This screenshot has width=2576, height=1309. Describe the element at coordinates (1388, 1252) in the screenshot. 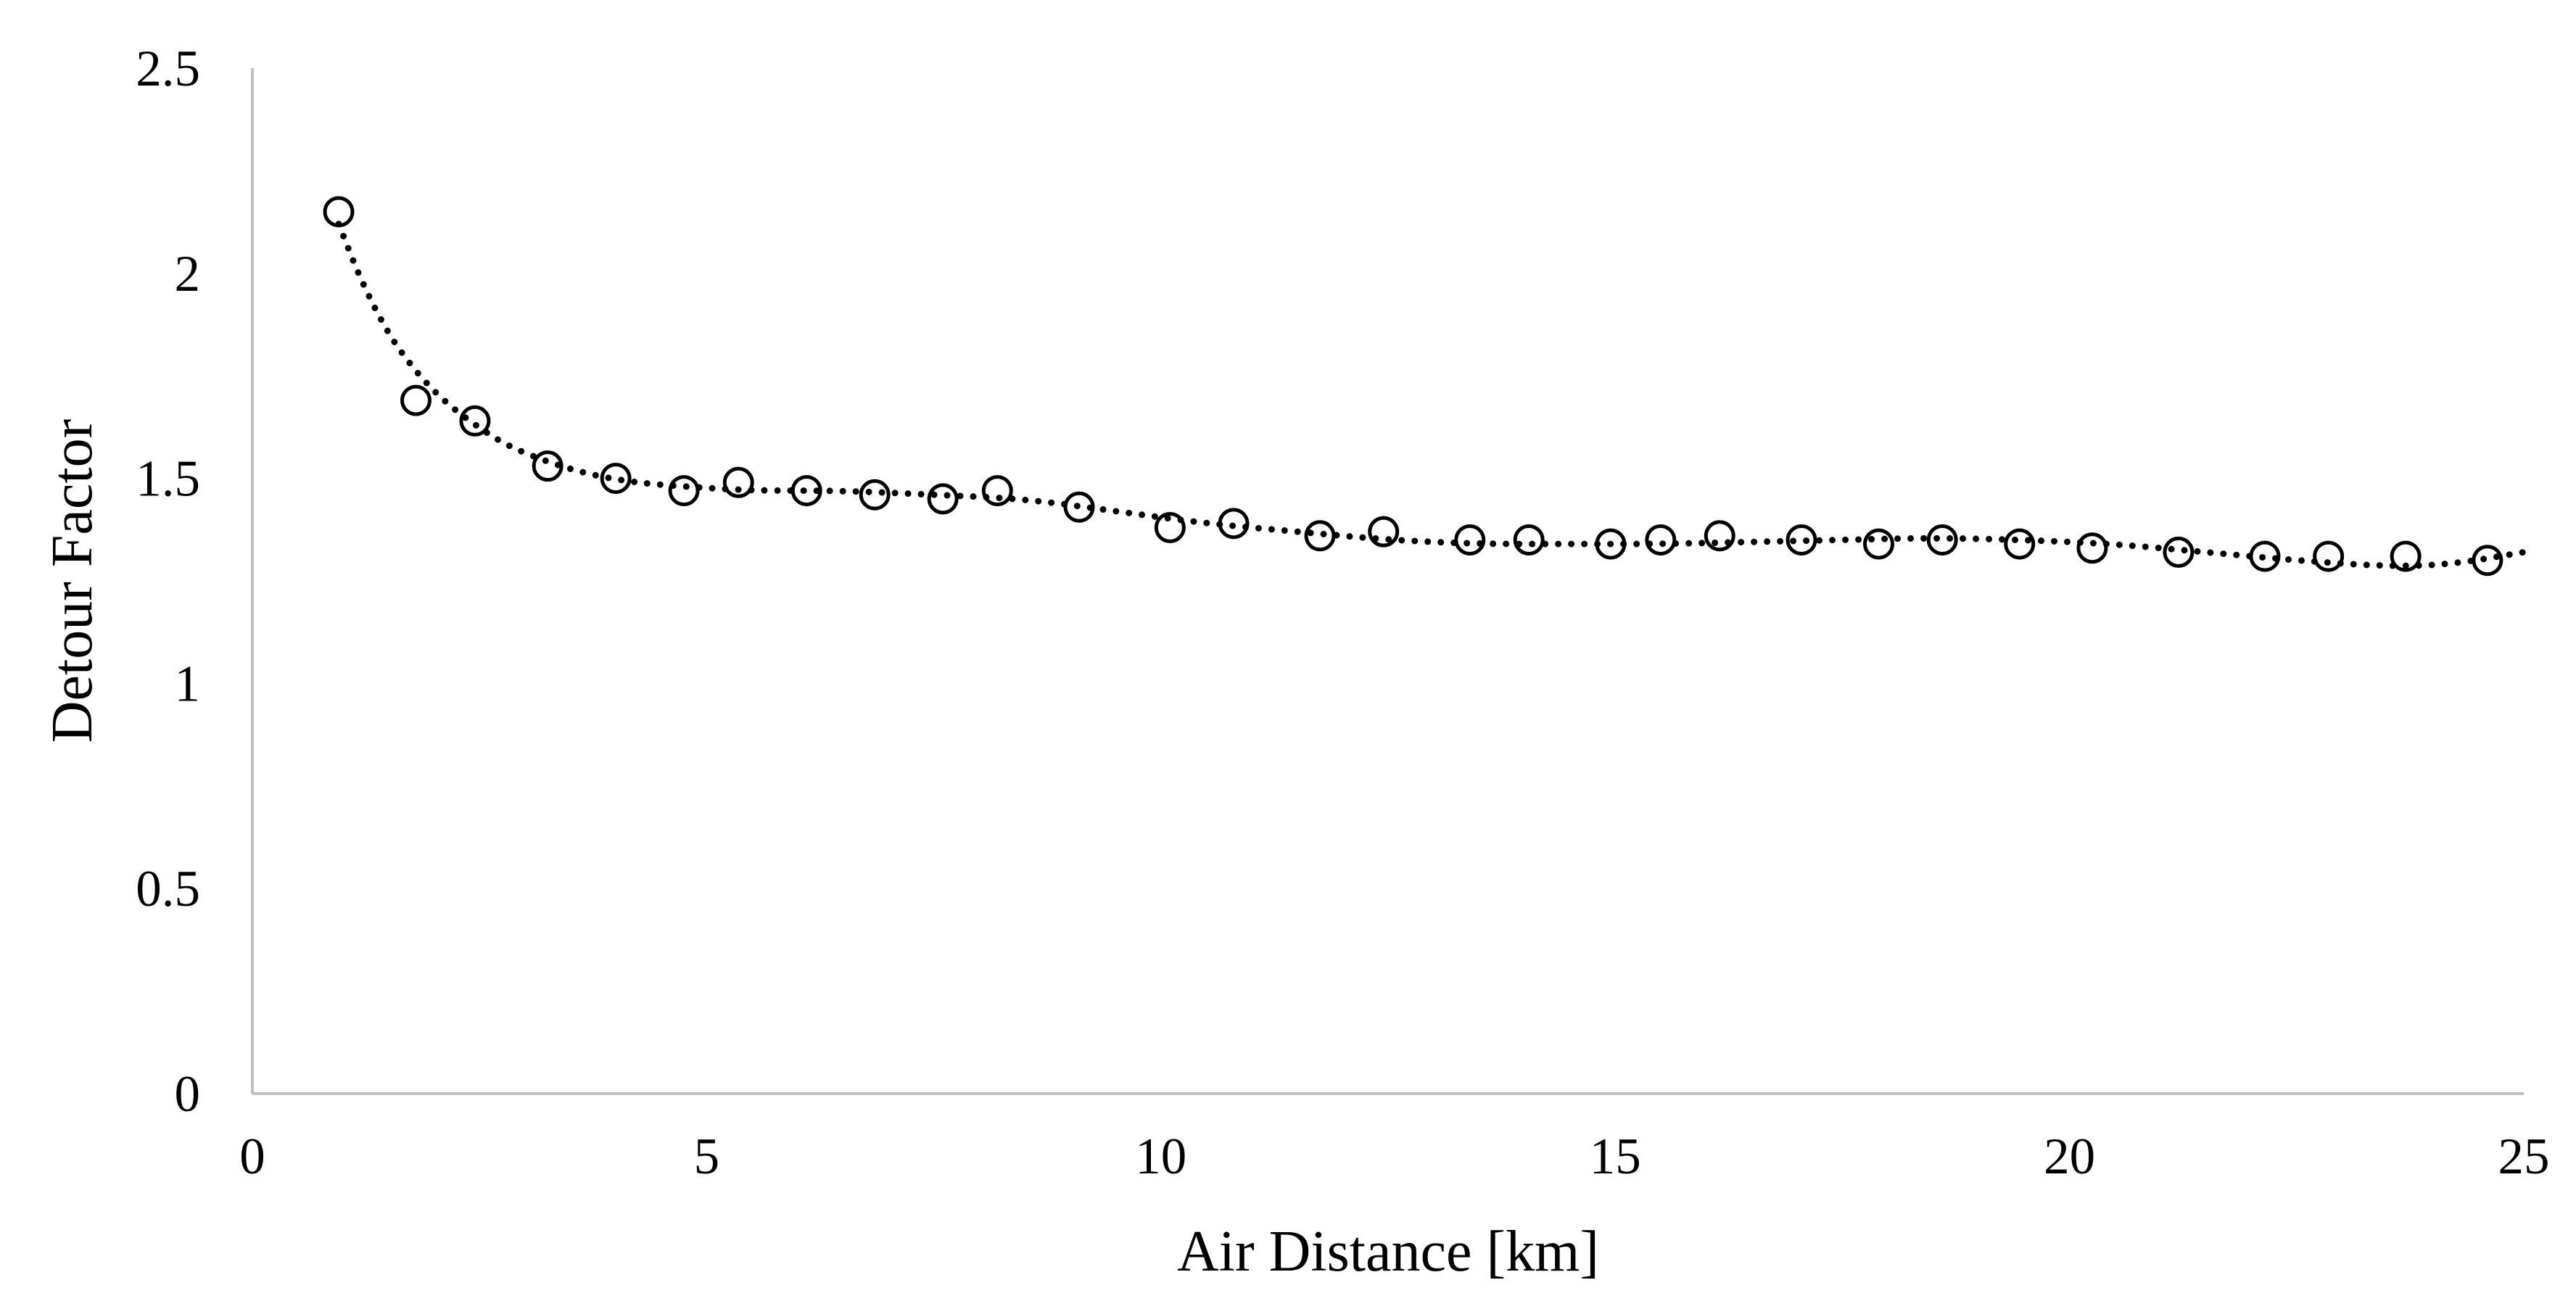

I see `x-axis-title: Air Distance [km]` at that location.